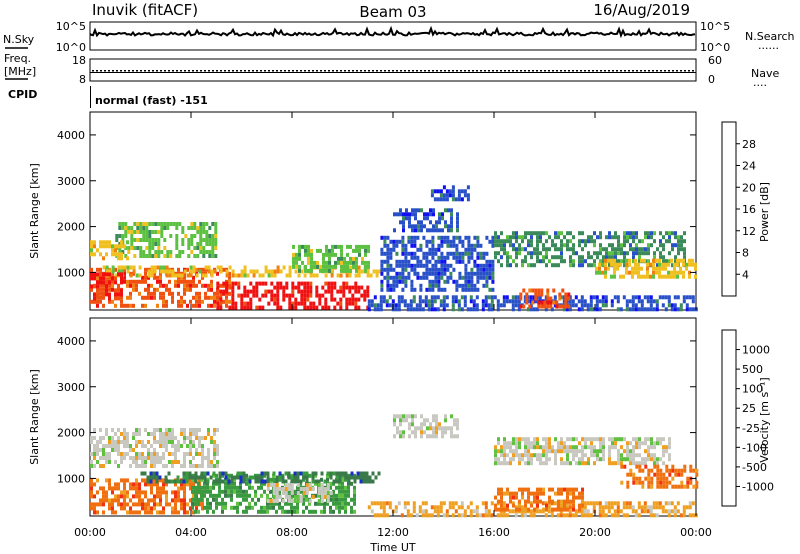  What do you see at coordinates (715, 26) in the screenshot?
I see `sky-tick-top-right: 10^5` at bounding box center [715, 26].